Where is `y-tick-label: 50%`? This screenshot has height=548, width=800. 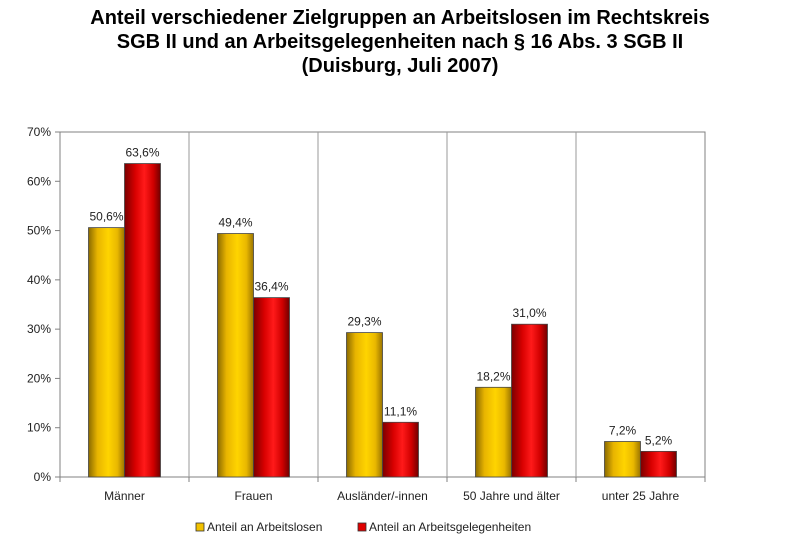 y-tick-label: 50% is located at coordinates (39, 231).